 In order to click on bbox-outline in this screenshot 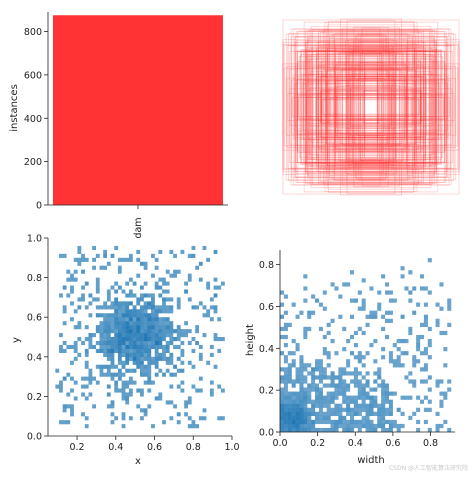, I will do `click(371, 107)`.